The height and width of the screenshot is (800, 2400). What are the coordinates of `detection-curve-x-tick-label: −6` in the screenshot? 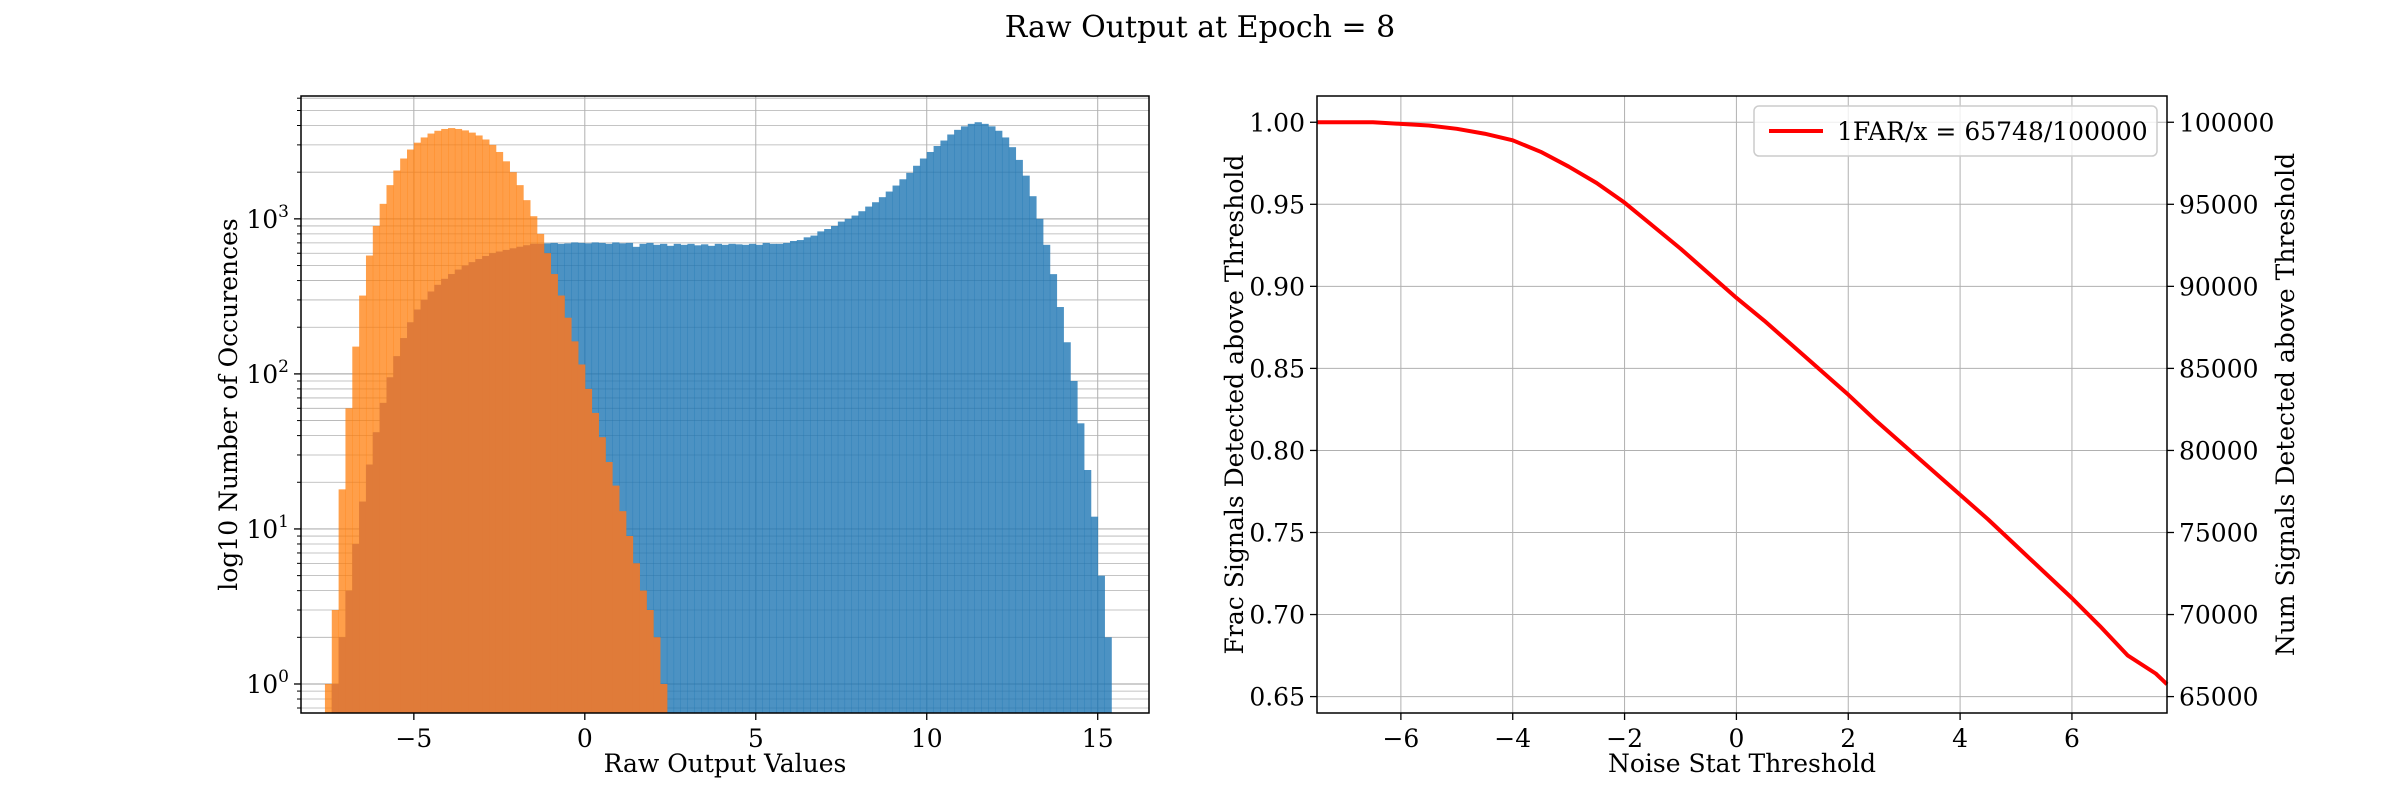 It's located at (1400, 738).